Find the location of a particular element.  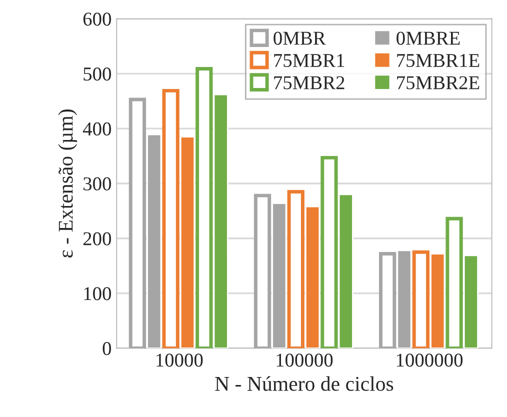

y-tick-label: 100 is located at coordinates (98, 293).